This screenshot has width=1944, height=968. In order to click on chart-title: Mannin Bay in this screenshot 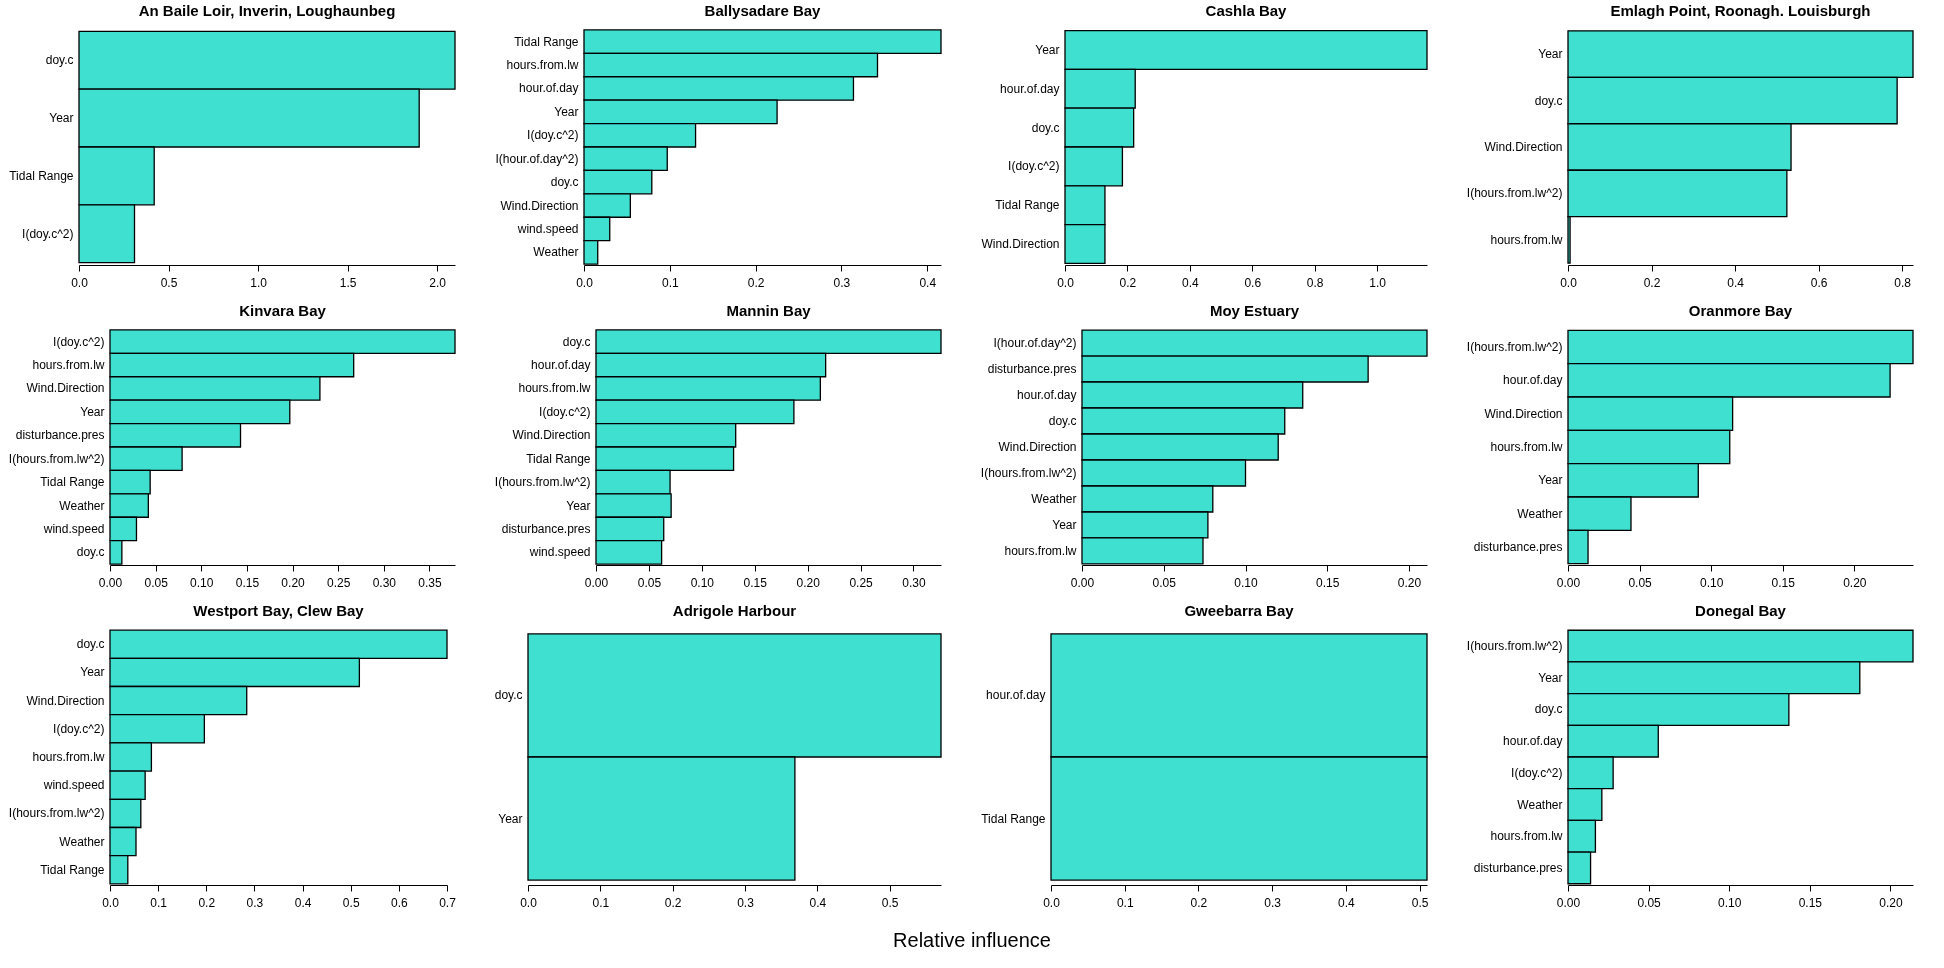, I will do `click(769, 310)`.